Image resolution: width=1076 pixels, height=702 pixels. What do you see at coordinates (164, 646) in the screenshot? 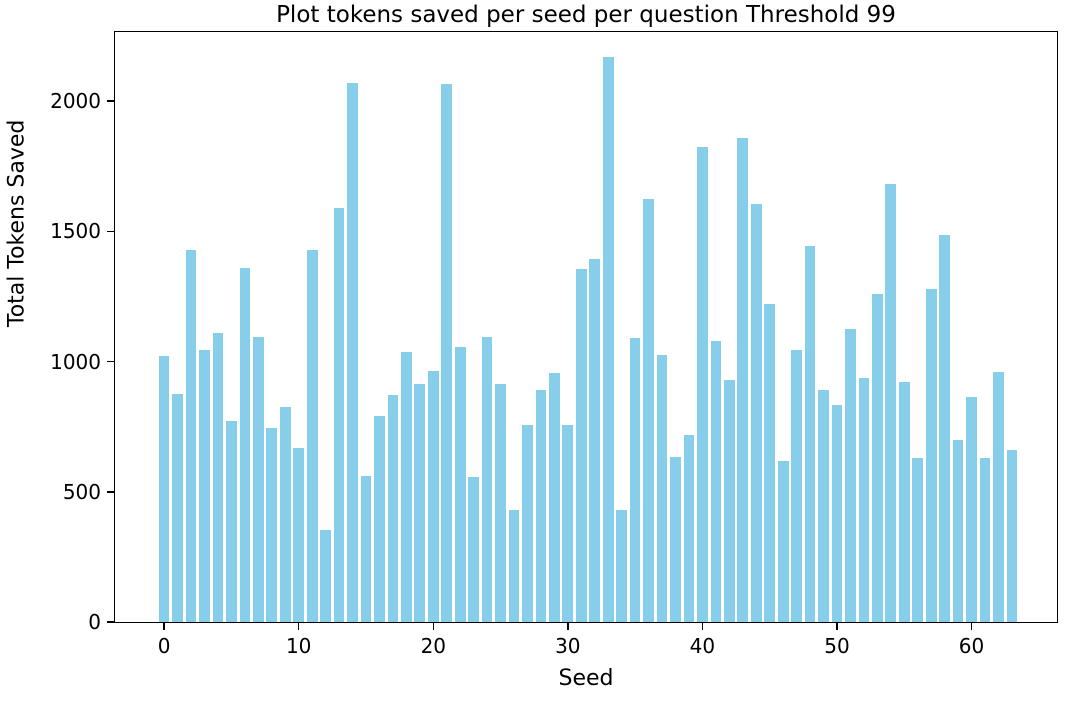
I see `x-tick-label-0: 0` at bounding box center [164, 646].